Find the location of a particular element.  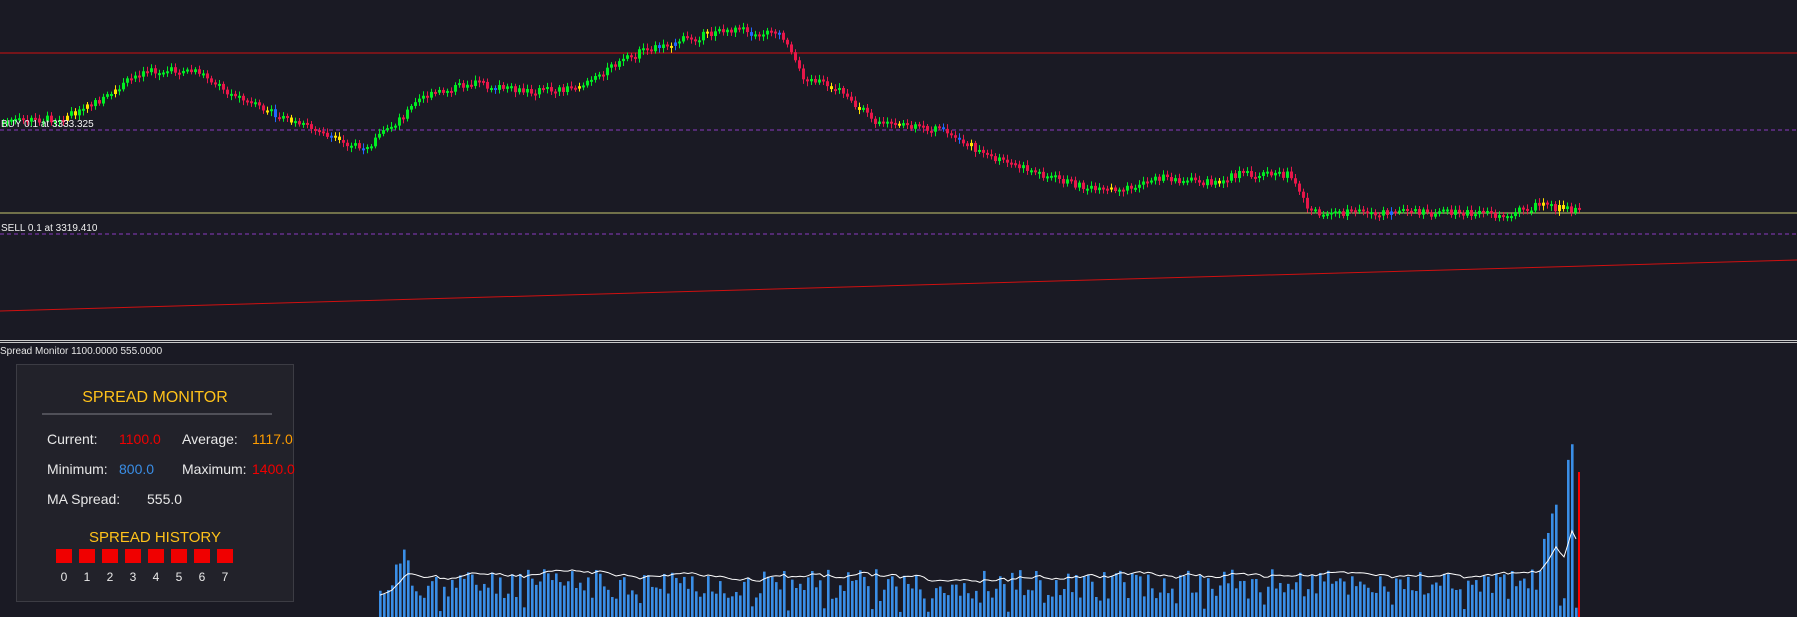

ma-label: MA Spread: is located at coordinates (84, 499).